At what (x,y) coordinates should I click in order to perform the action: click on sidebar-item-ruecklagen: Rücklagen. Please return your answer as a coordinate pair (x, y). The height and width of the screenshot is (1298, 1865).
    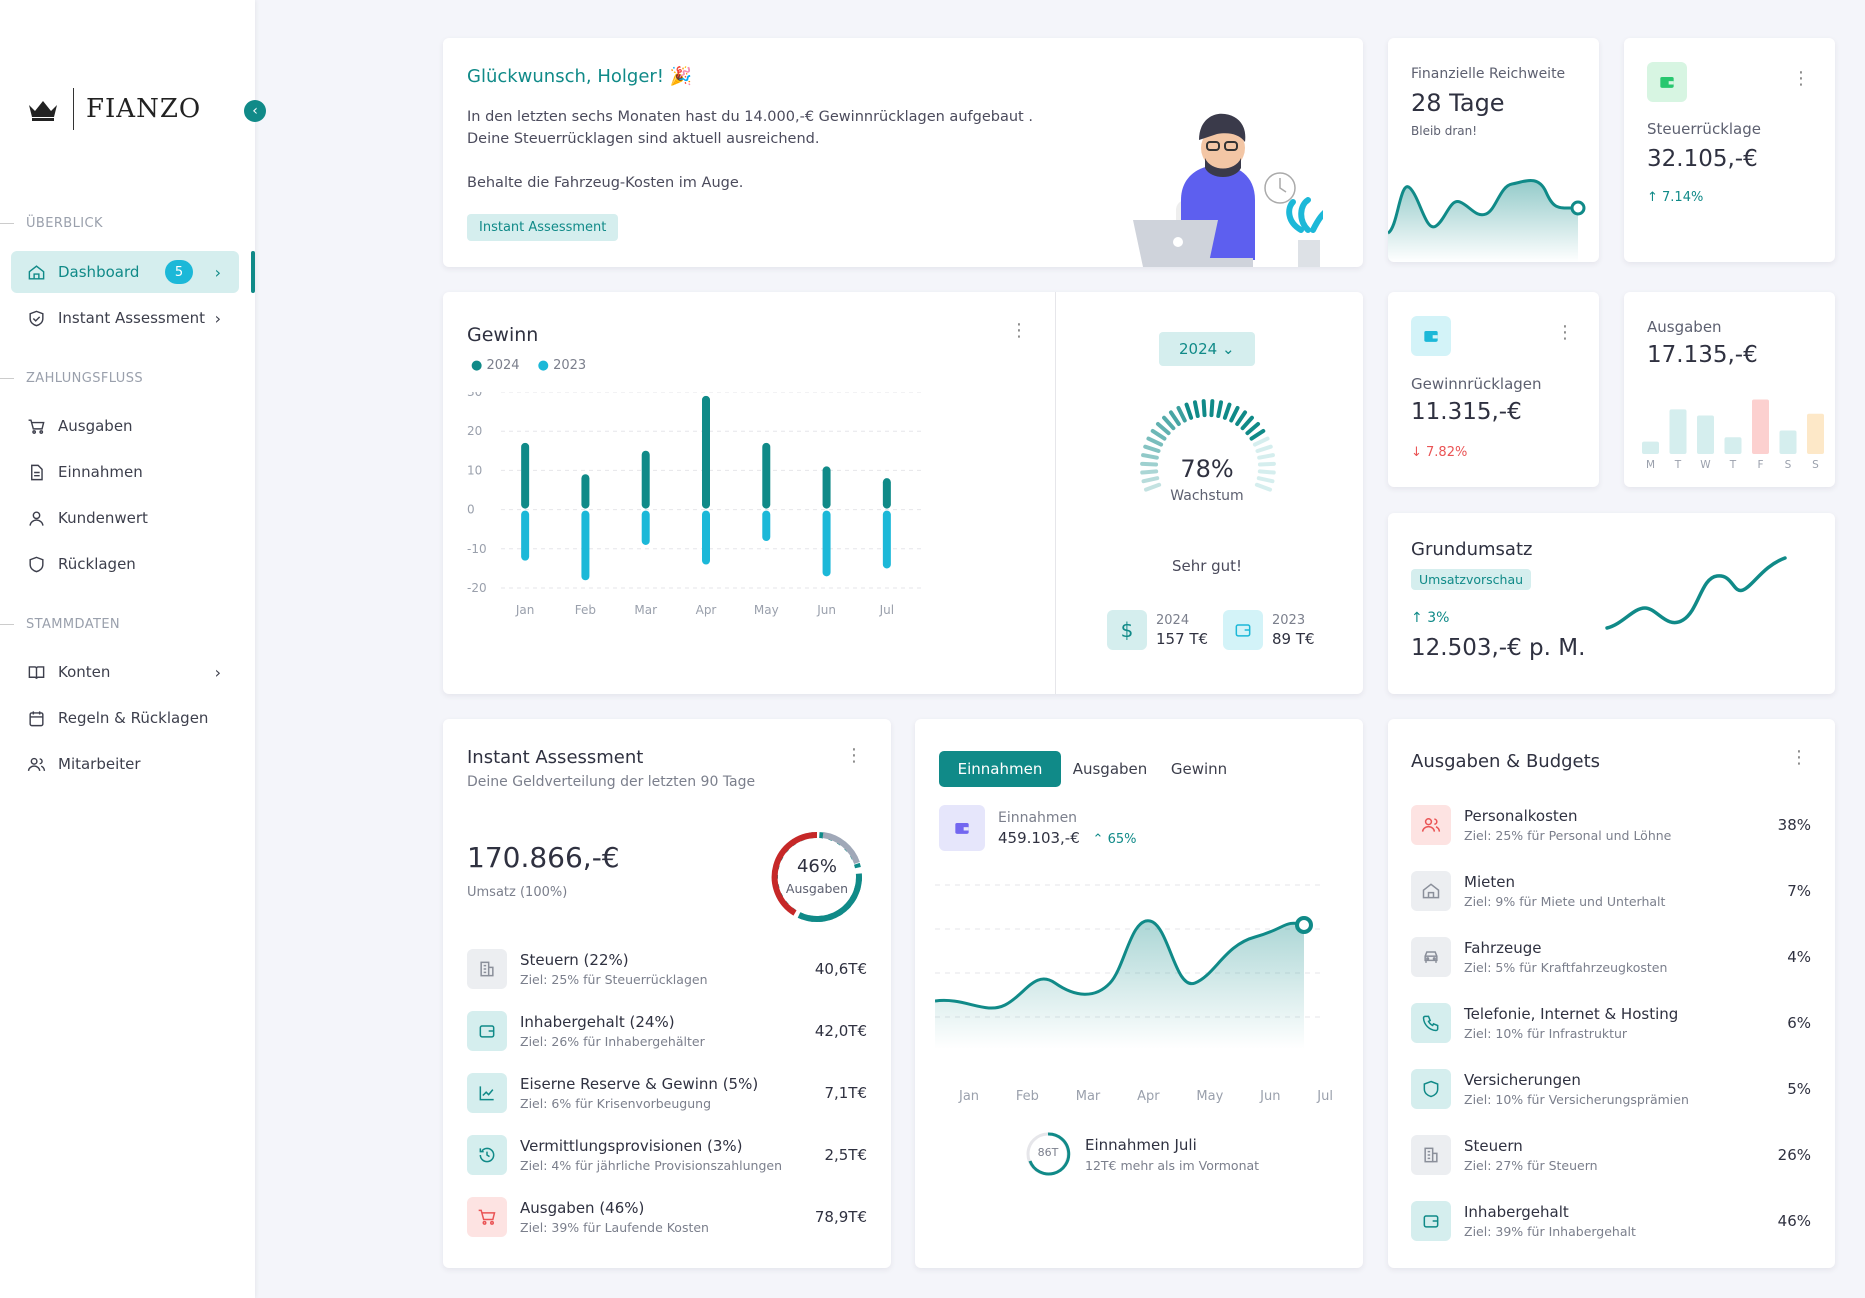
    Looking at the image, I should click on (125, 564).